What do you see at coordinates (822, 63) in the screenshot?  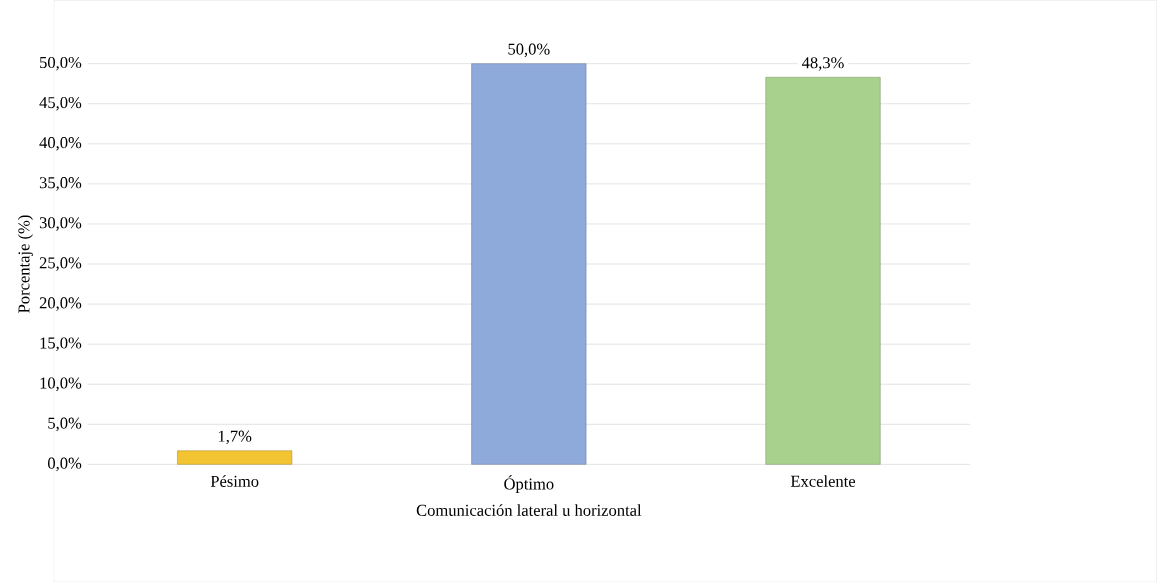 I see `data-label: 48,3%` at bounding box center [822, 63].